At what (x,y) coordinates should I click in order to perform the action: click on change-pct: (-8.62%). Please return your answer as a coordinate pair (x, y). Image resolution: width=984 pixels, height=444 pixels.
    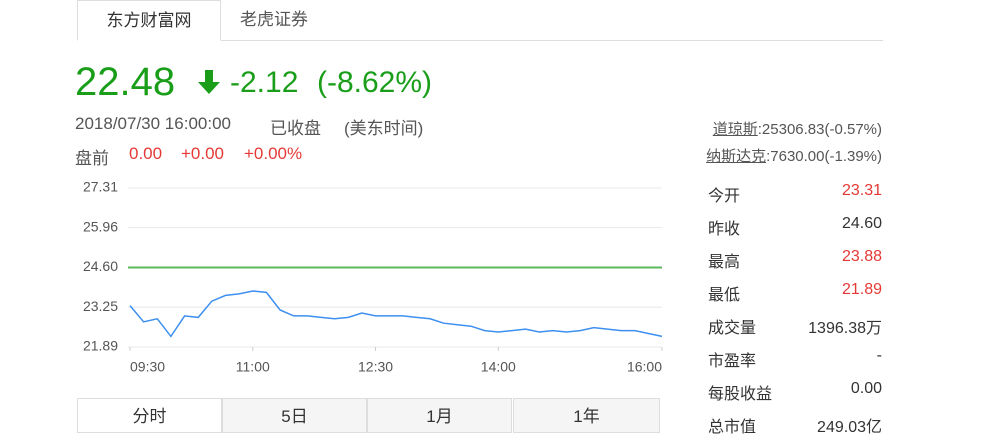
    Looking at the image, I should click on (375, 82).